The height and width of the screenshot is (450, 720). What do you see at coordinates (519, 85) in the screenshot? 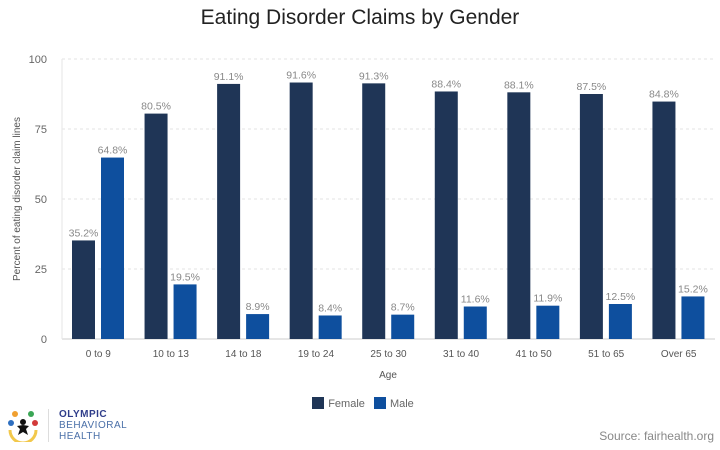
I see `data-label: 88.1%` at bounding box center [519, 85].